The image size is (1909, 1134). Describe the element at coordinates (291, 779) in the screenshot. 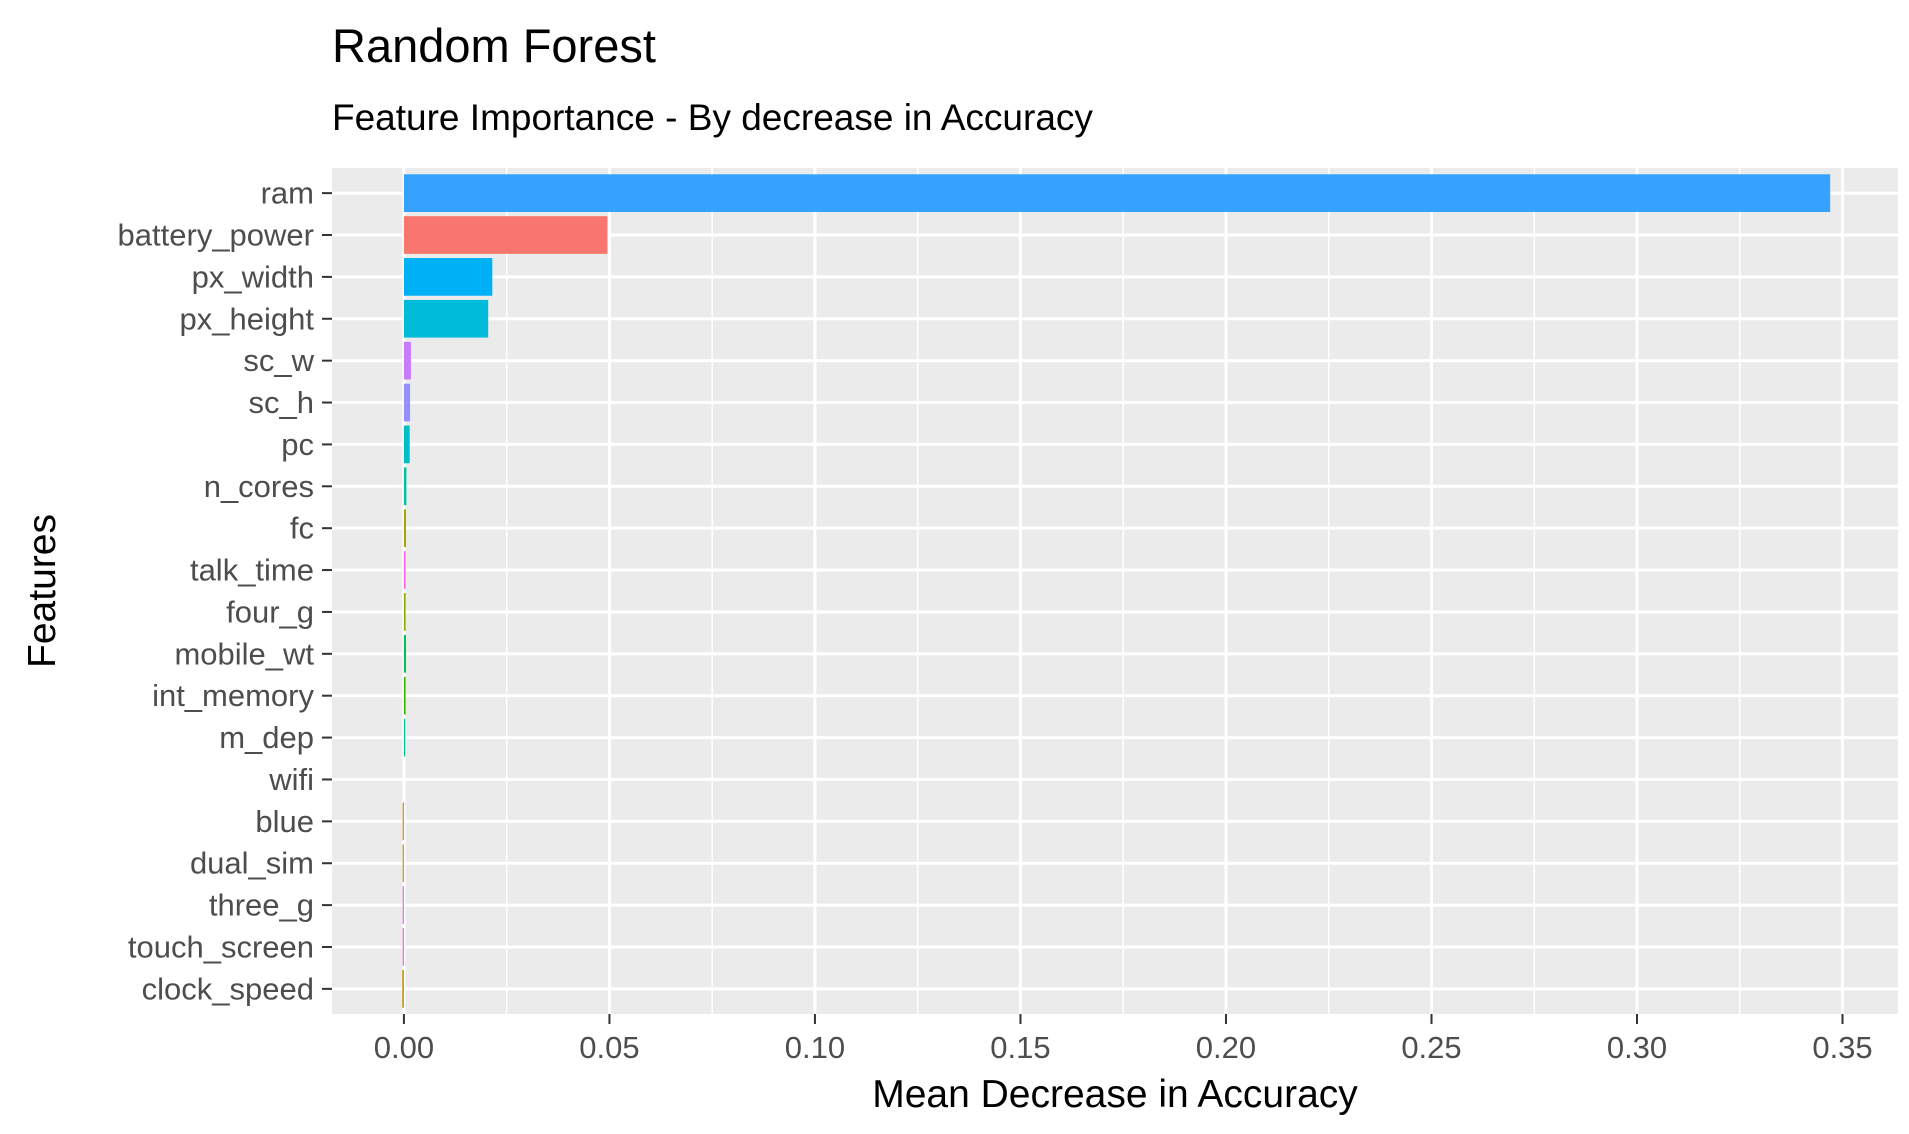

I see `y-tick-label: wifi` at that location.